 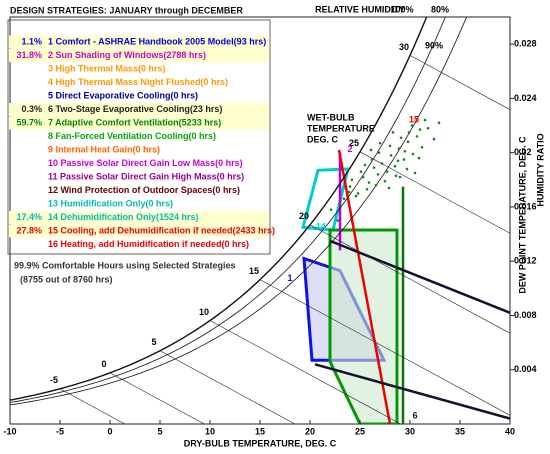 What do you see at coordinates (109, 431) in the screenshot?
I see `x-tick-label: 0` at bounding box center [109, 431].